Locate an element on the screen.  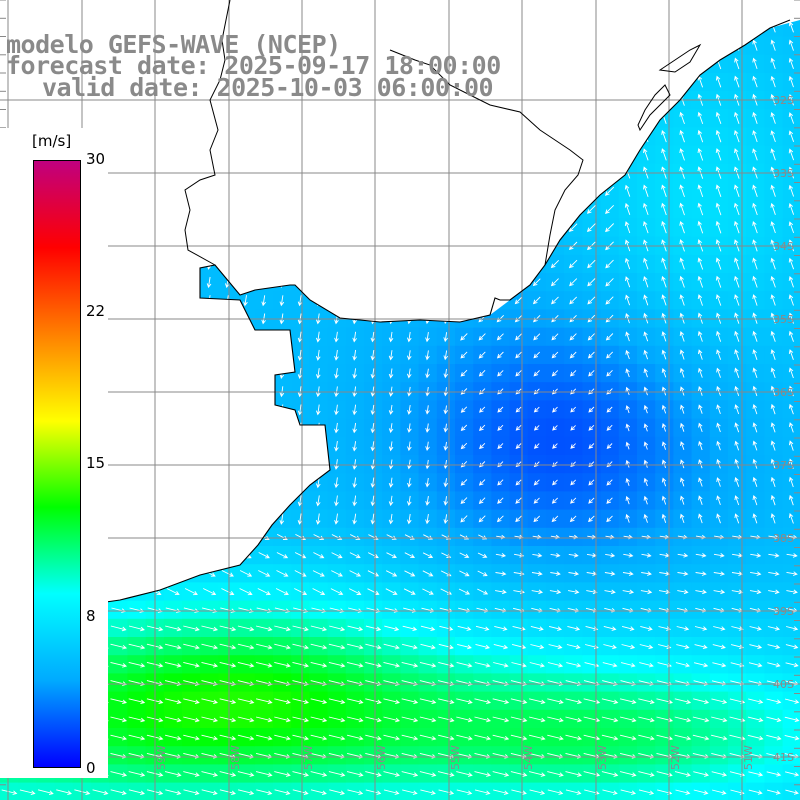
longitude-label: 59W is located at coordinates (161, 757).